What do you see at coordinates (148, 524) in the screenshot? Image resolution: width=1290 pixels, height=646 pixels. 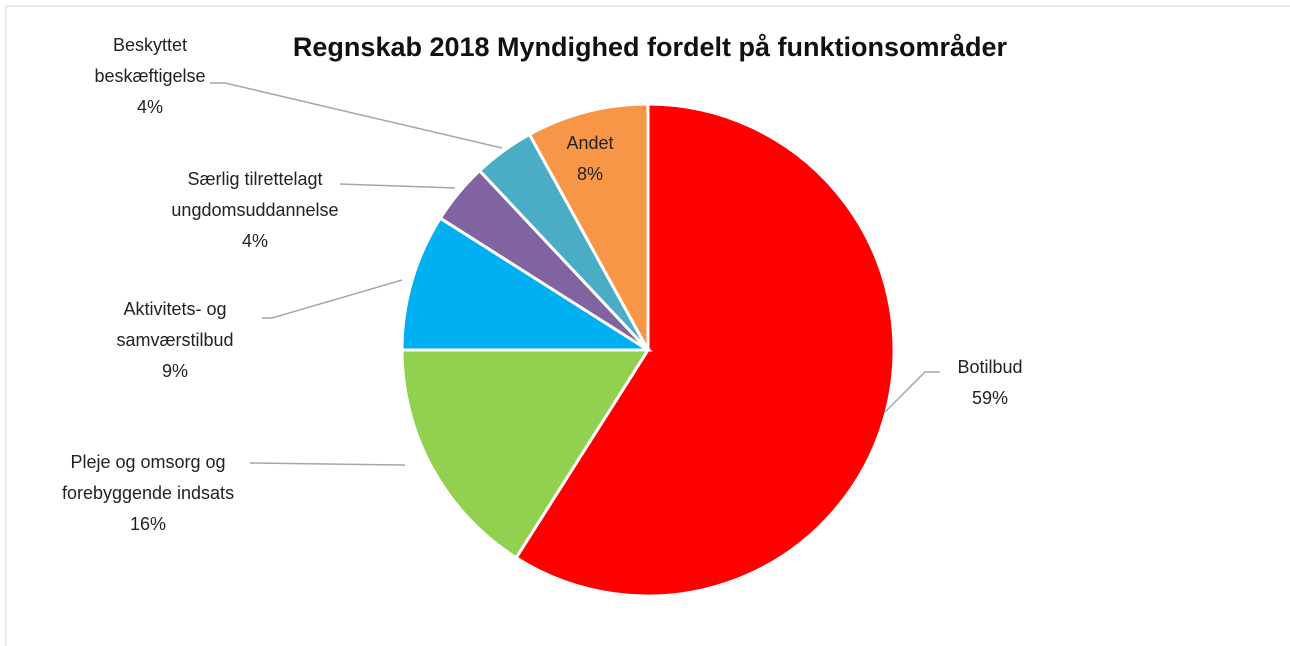 I see `slice-value: 16%` at bounding box center [148, 524].